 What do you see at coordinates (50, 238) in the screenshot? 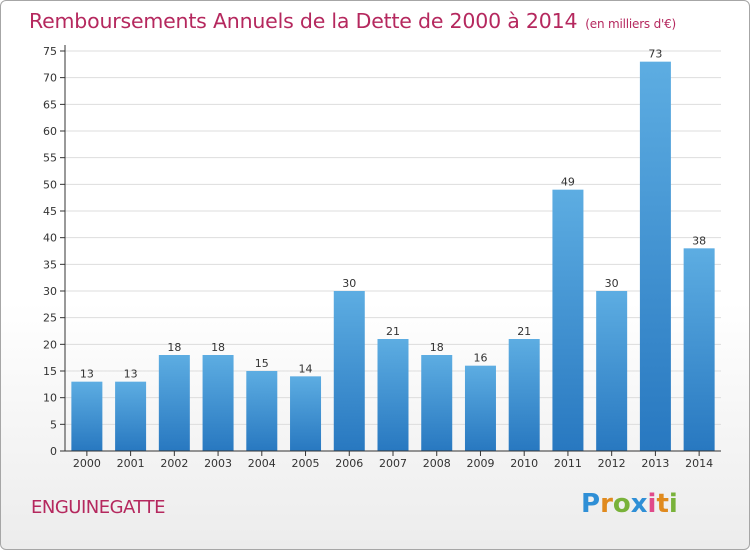
I see `y-tick-label: 40` at bounding box center [50, 238].